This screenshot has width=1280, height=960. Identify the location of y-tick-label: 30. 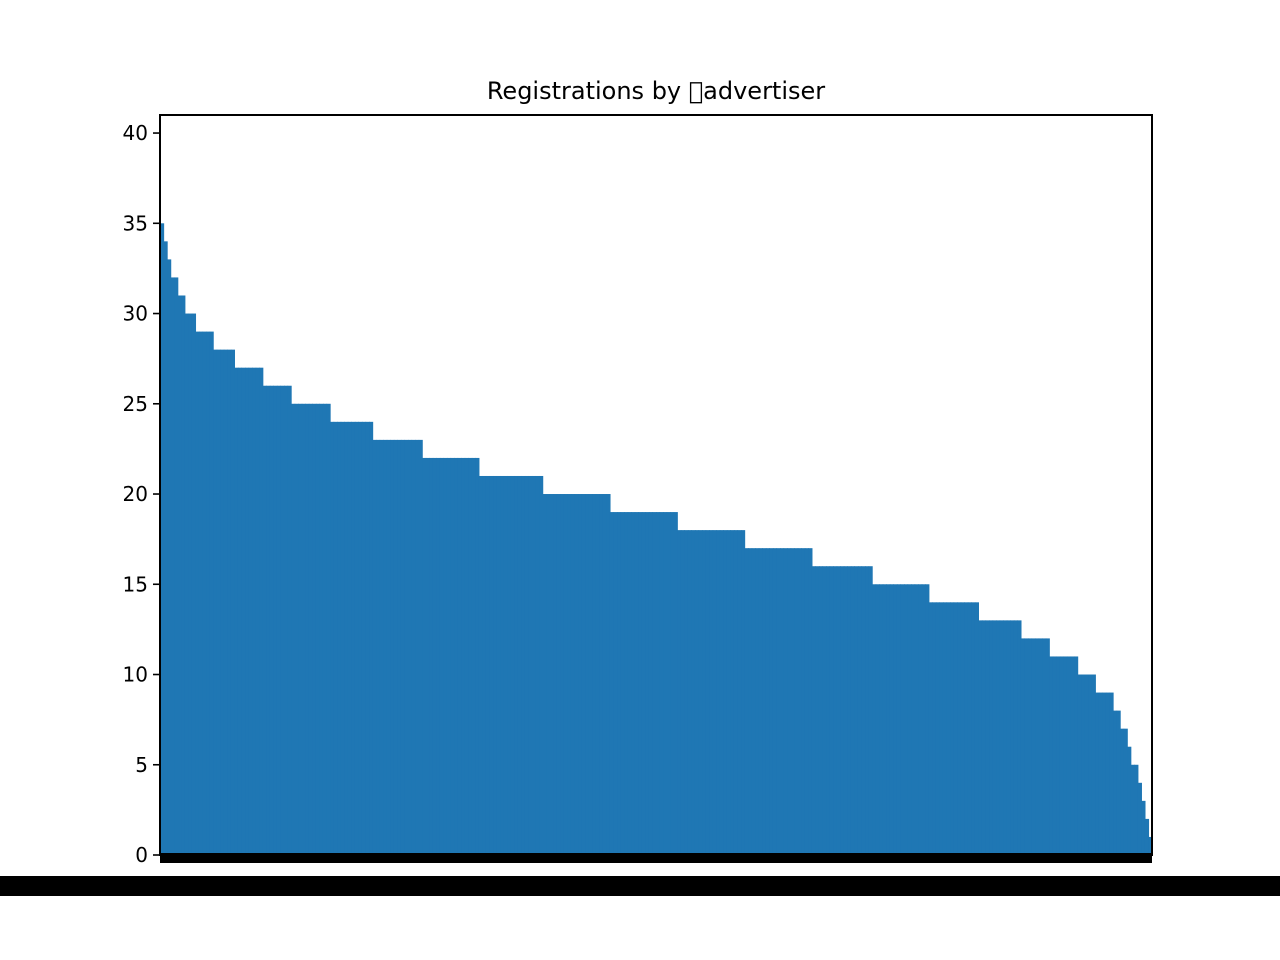
(135, 314).